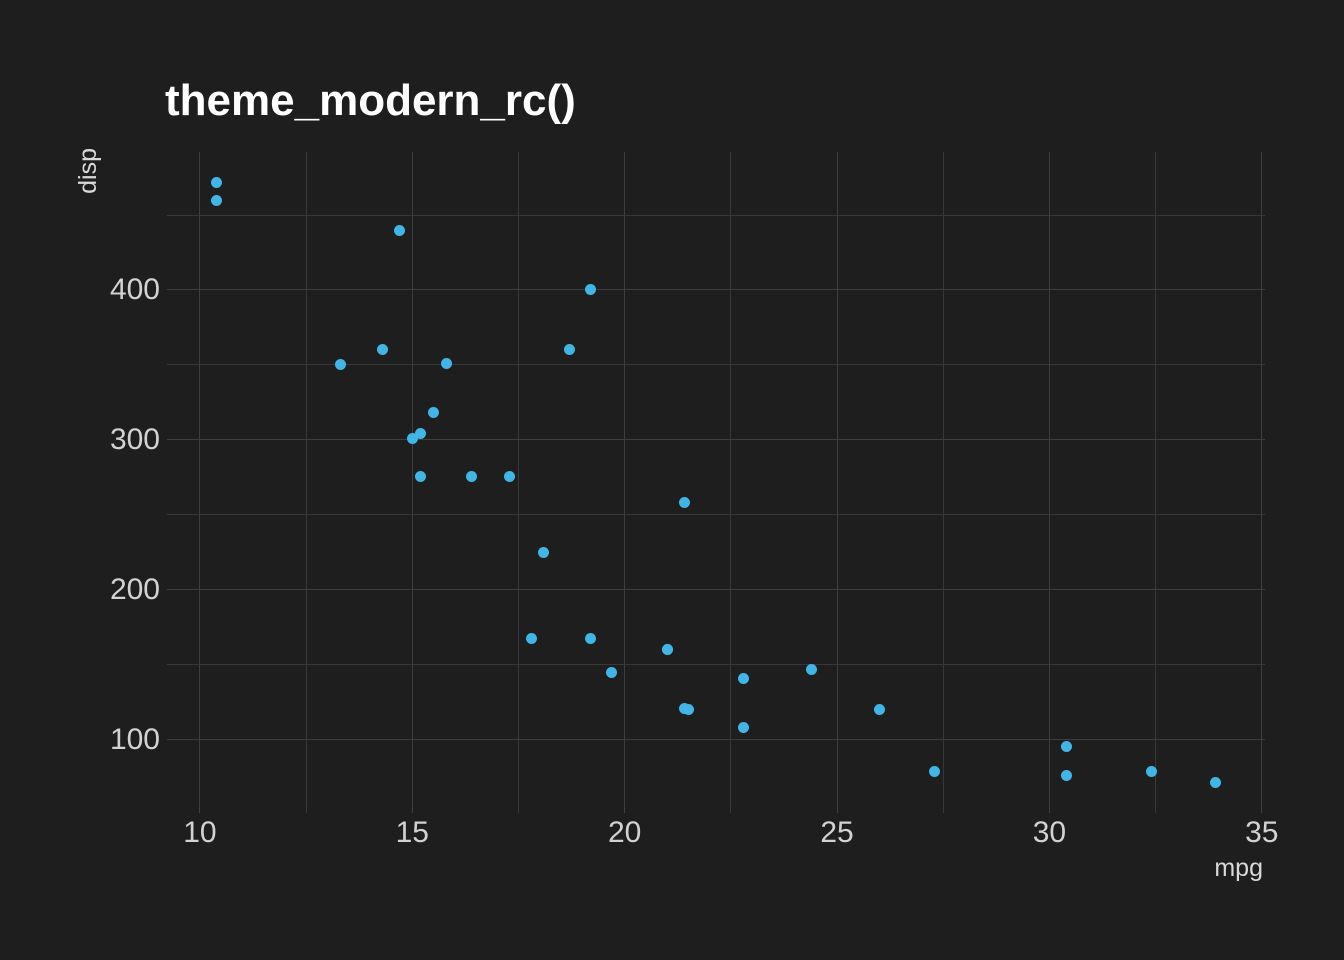 Image resolution: width=1344 pixels, height=960 pixels. Describe the element at coordinates (200, 832) in the screenshot. I see `x-tick-label: 10` at that location.